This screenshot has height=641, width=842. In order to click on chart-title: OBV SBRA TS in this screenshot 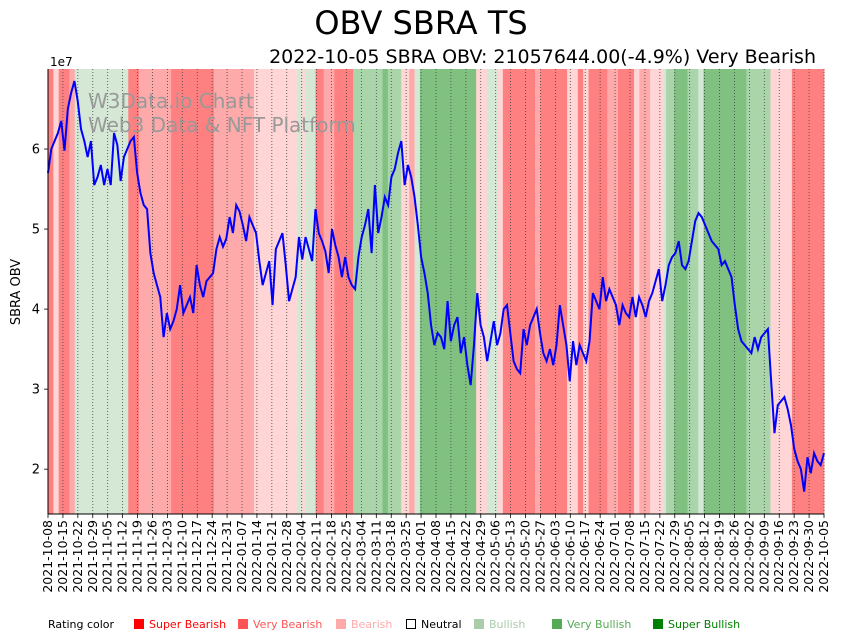, I will do `click(421, 23)`.